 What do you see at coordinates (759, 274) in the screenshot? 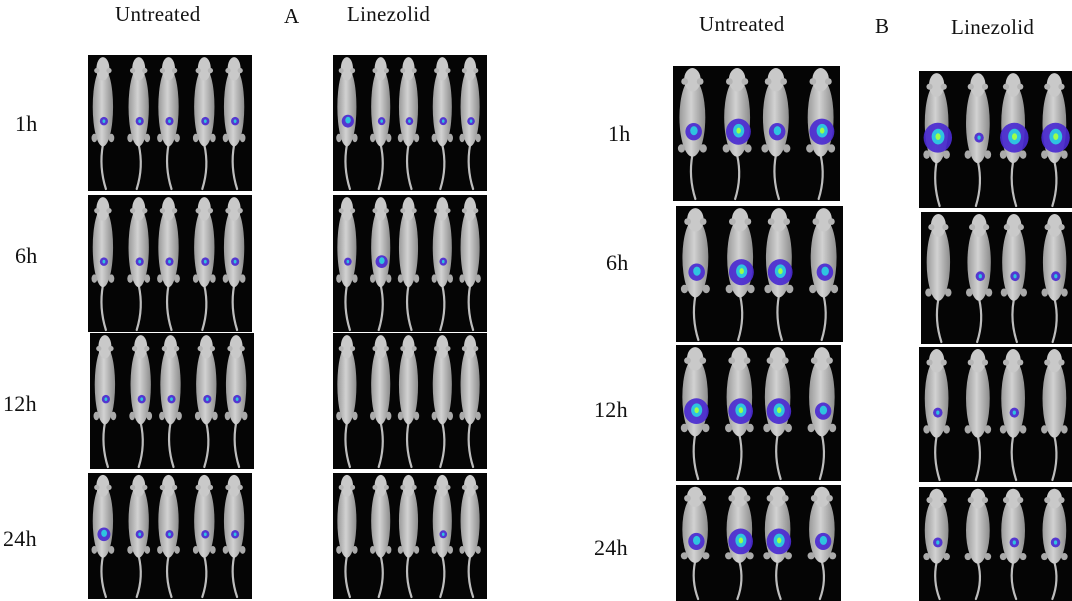
I see `panel-b-untreated-6h-image` at bounding box center [759, 274].